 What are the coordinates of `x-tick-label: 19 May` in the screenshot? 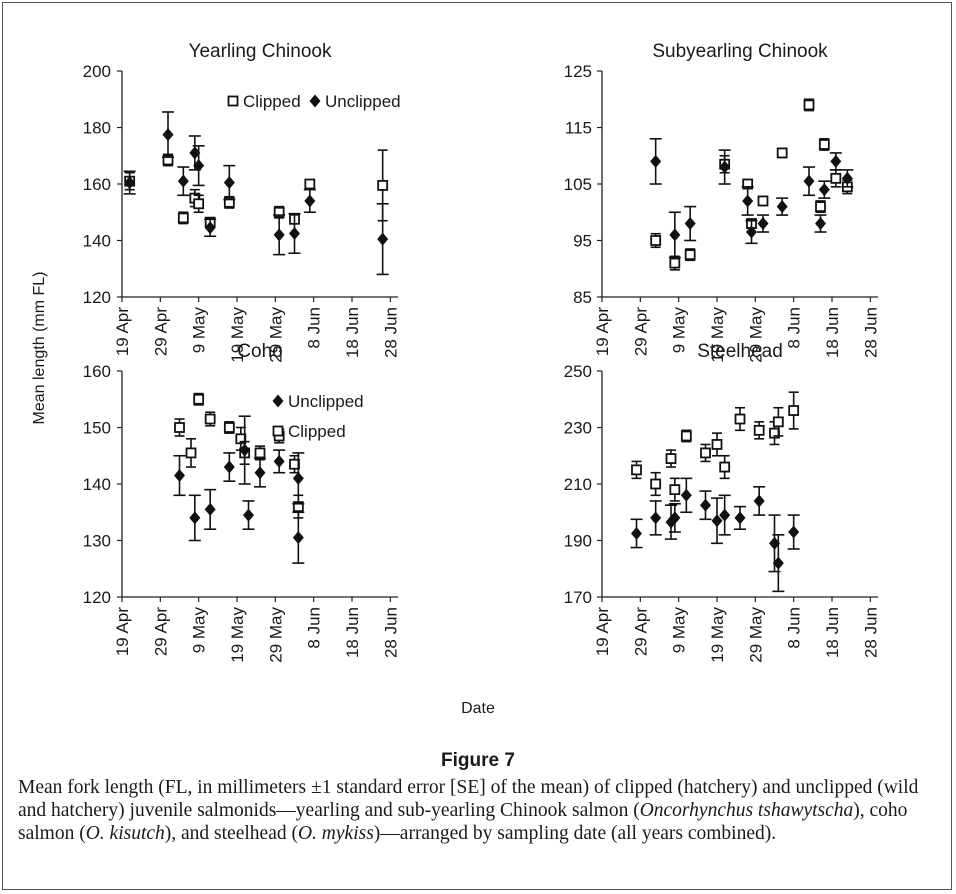 It's located at (717, 335).